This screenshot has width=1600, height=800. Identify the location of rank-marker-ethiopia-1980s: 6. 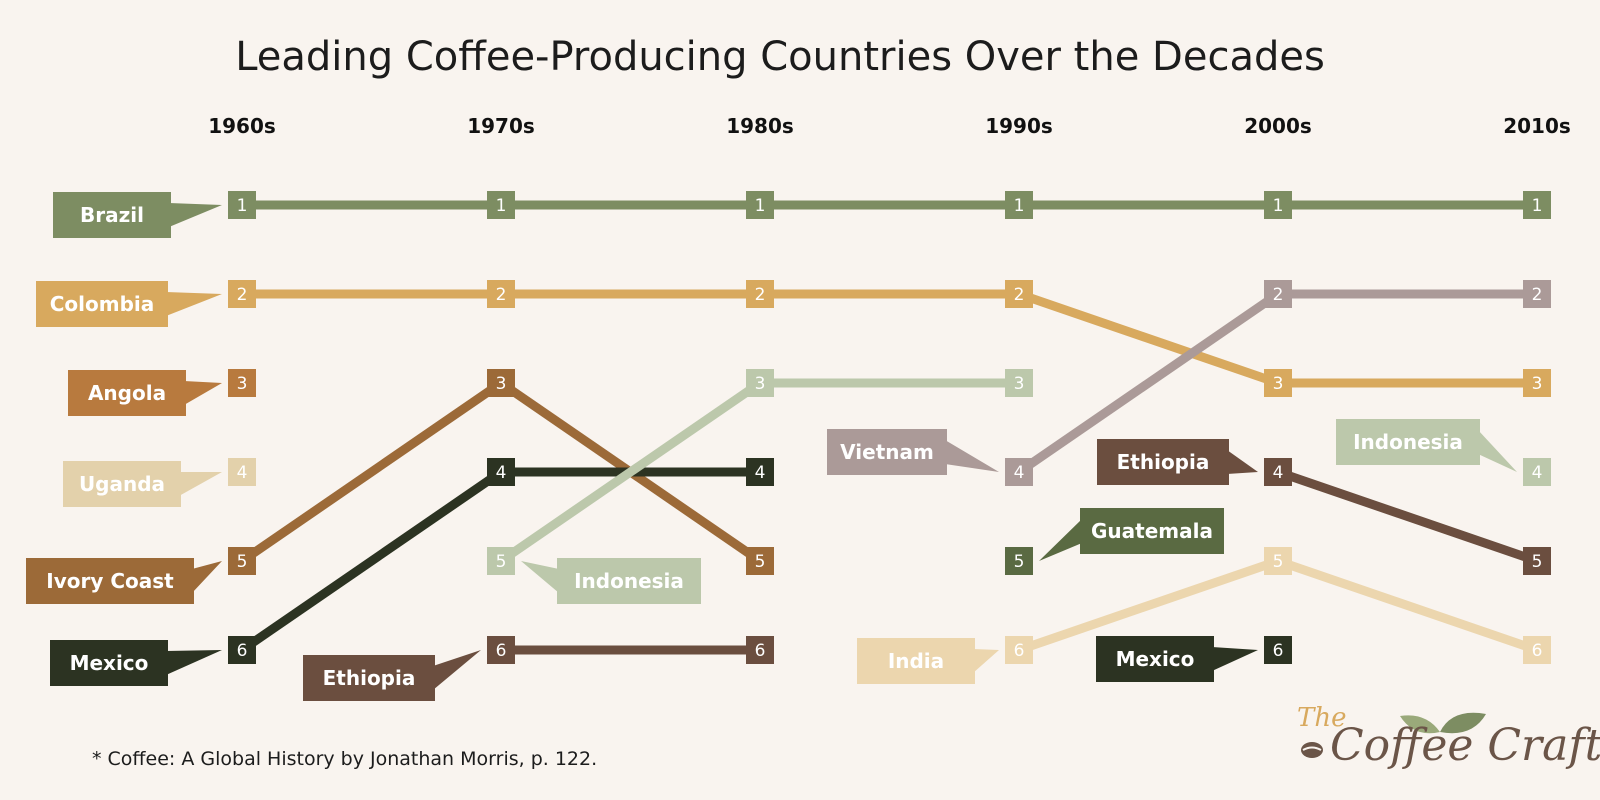
(760, 650).